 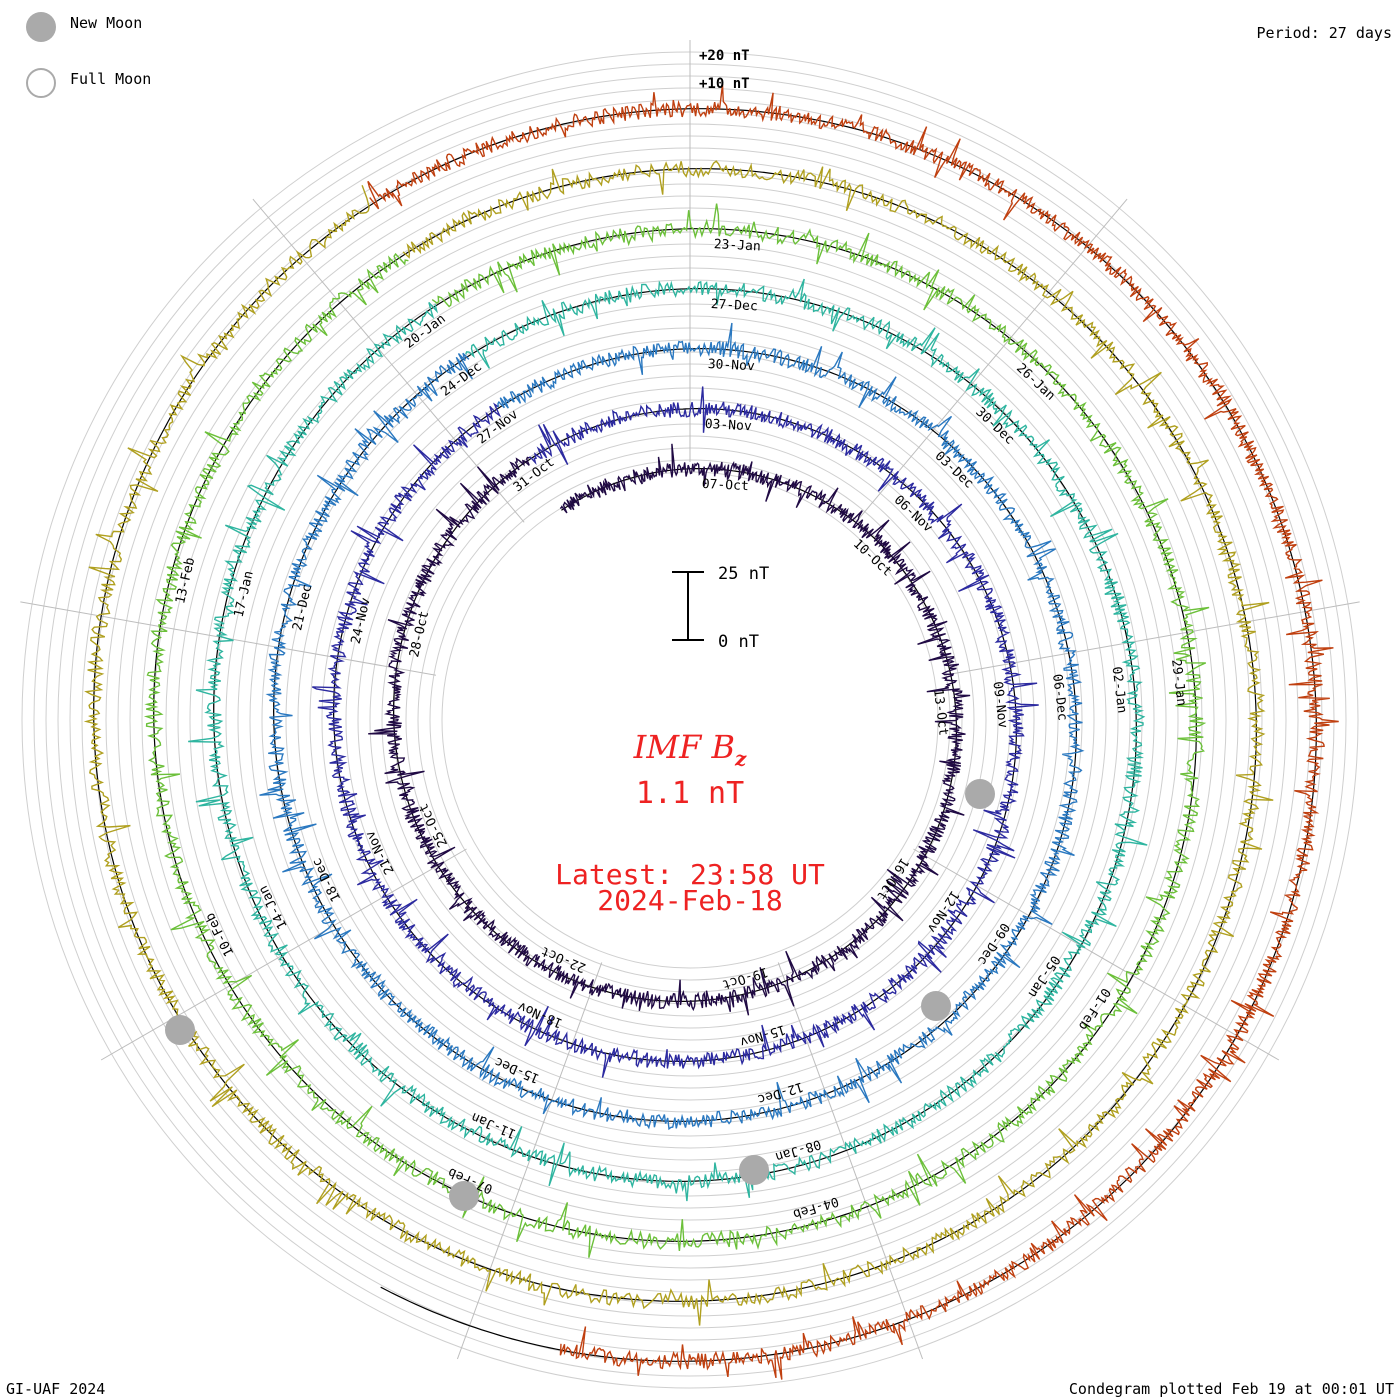 What do you see at coordinates (1059, 697) in the screenshot?
I see `date-tick-label: 06-Dec` at bounding box center [1059, 697].